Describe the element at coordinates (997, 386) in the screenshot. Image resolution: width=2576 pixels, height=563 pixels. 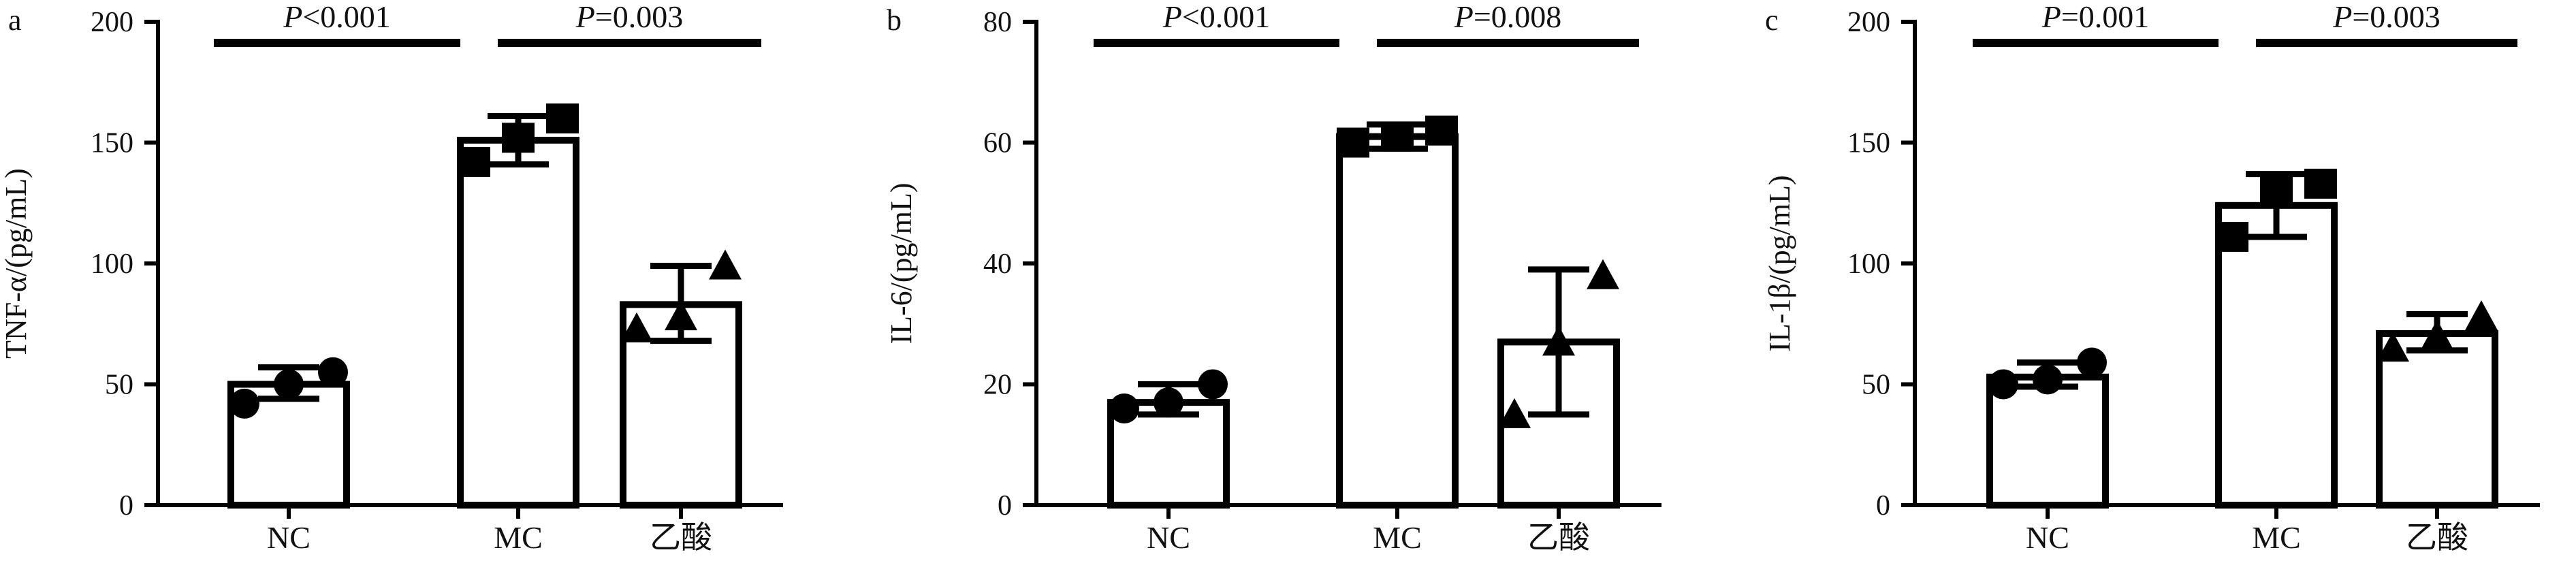
I see `y-tick-label: 20` at that location.